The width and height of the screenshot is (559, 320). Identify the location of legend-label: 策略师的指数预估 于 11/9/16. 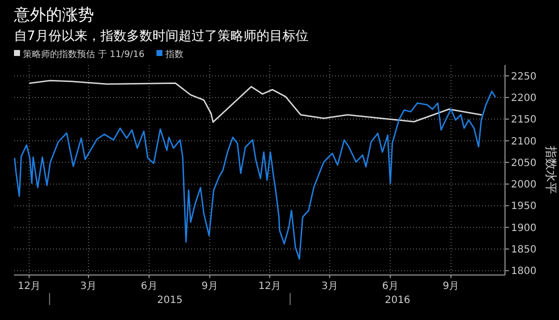
(84, 54).